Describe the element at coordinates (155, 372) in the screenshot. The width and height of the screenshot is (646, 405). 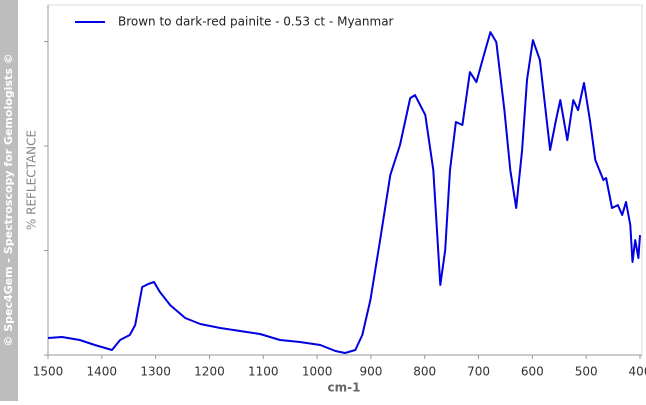
I see `x-tick-label: 1300` at that location.